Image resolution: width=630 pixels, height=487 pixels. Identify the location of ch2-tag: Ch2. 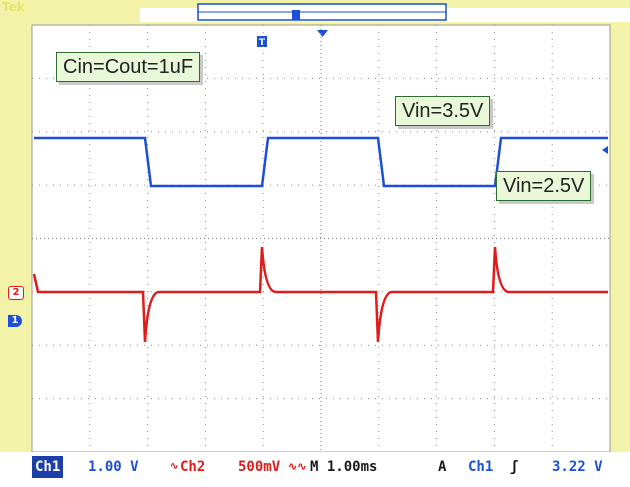
(193, 467).